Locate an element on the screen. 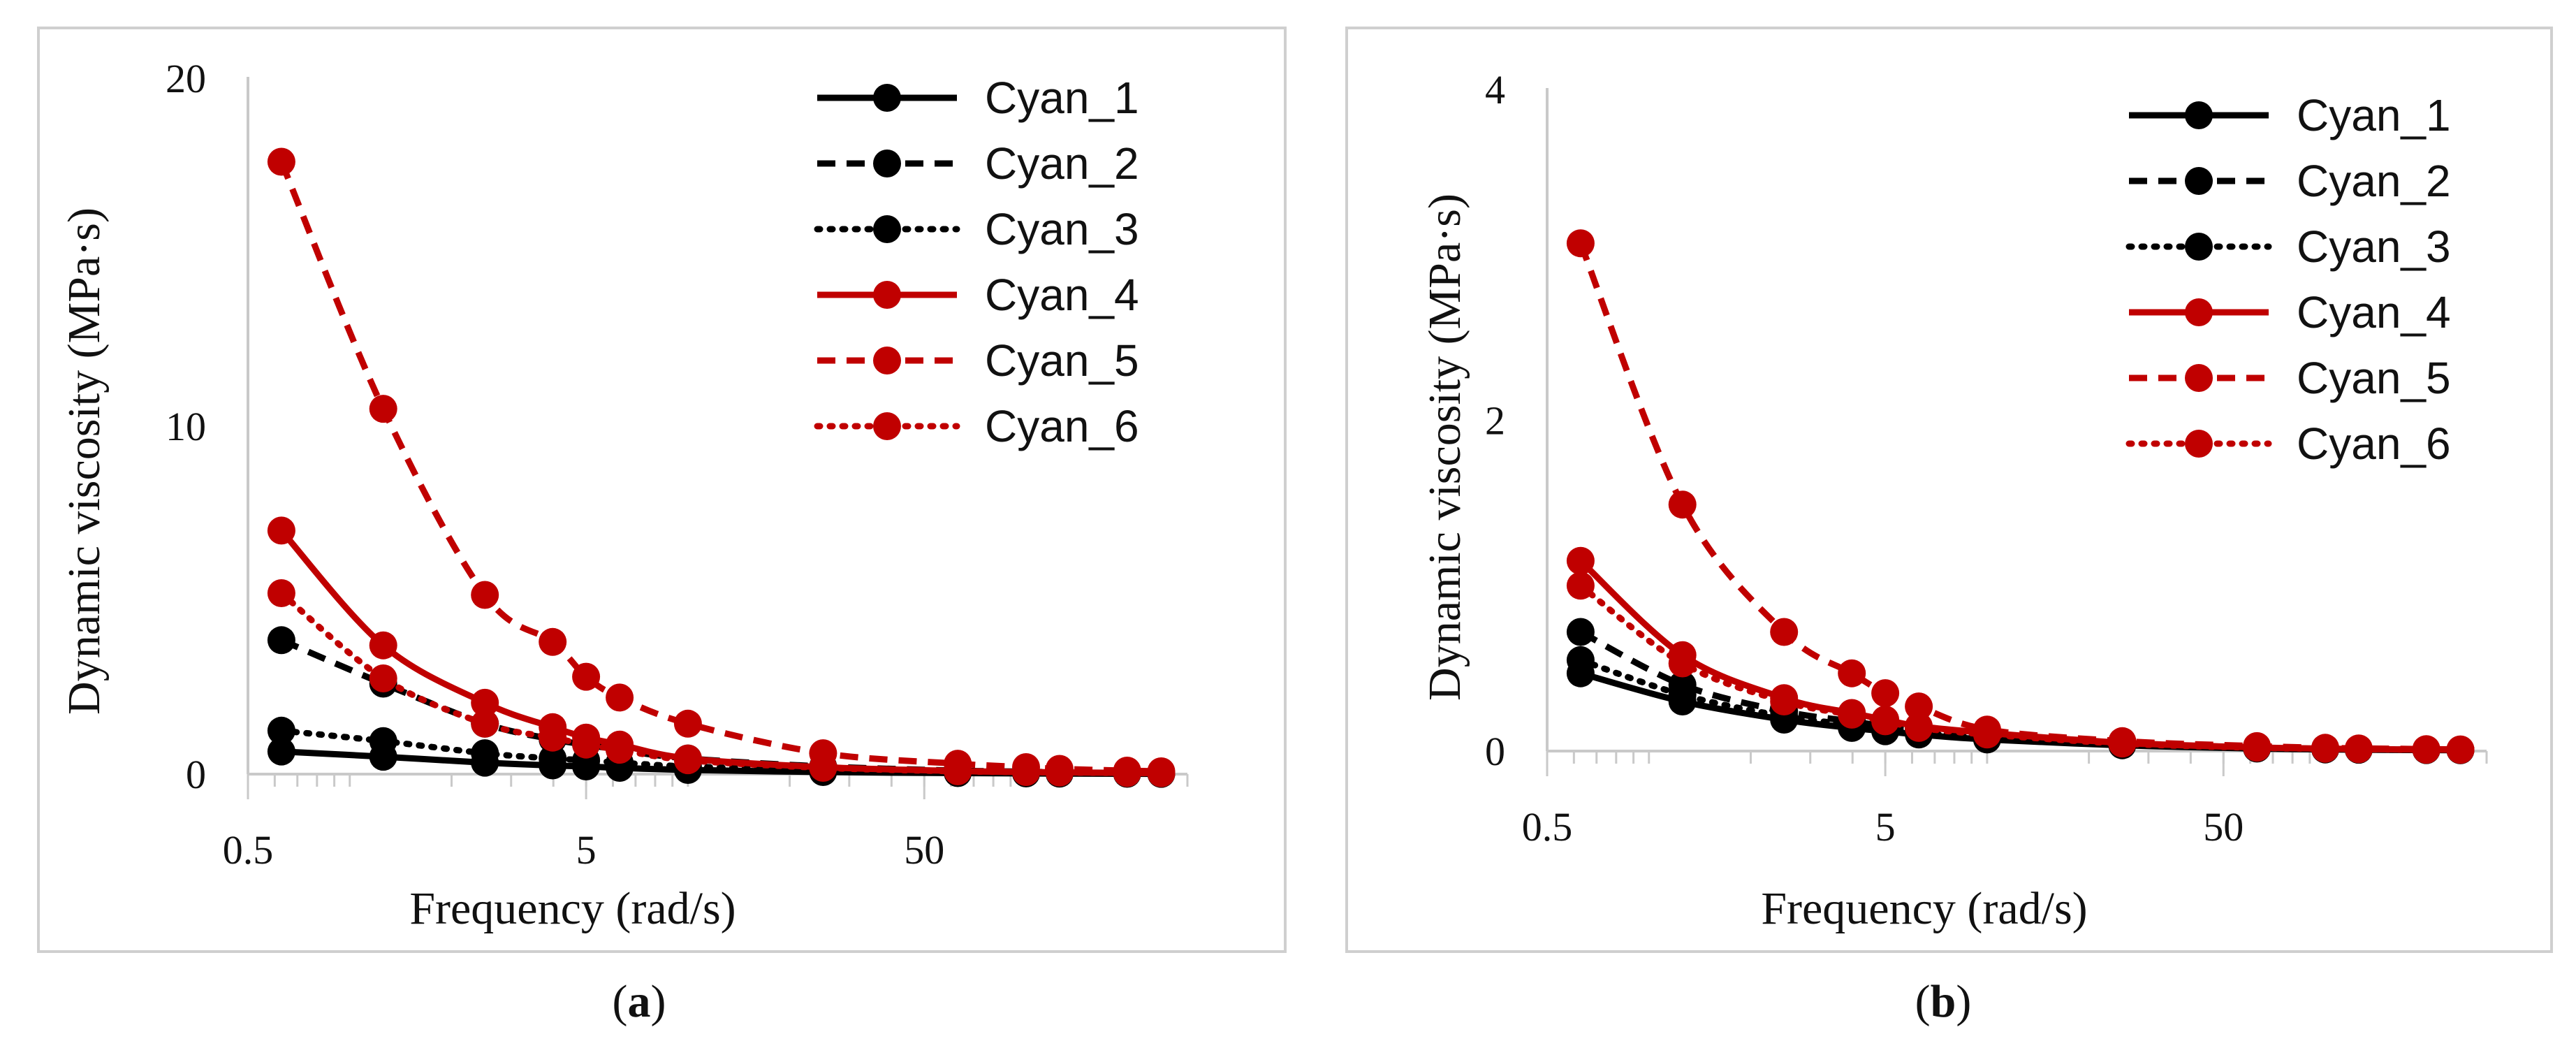 This screenshot has width=2576, height=1048. panel-b-legend-label: Cyan_4 is located at coordinates (2374, 312).